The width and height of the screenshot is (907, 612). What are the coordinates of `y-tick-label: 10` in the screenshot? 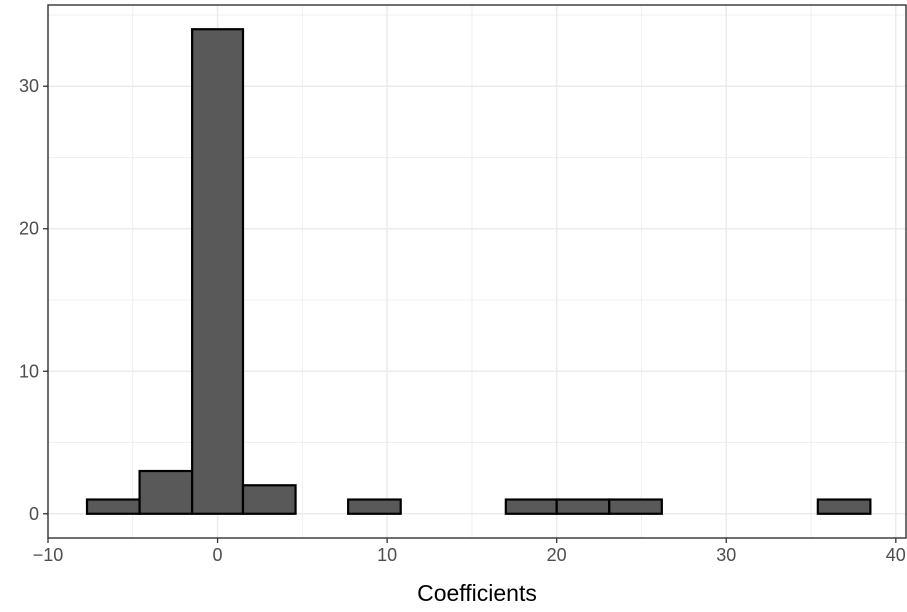 It's located at (29, 371).